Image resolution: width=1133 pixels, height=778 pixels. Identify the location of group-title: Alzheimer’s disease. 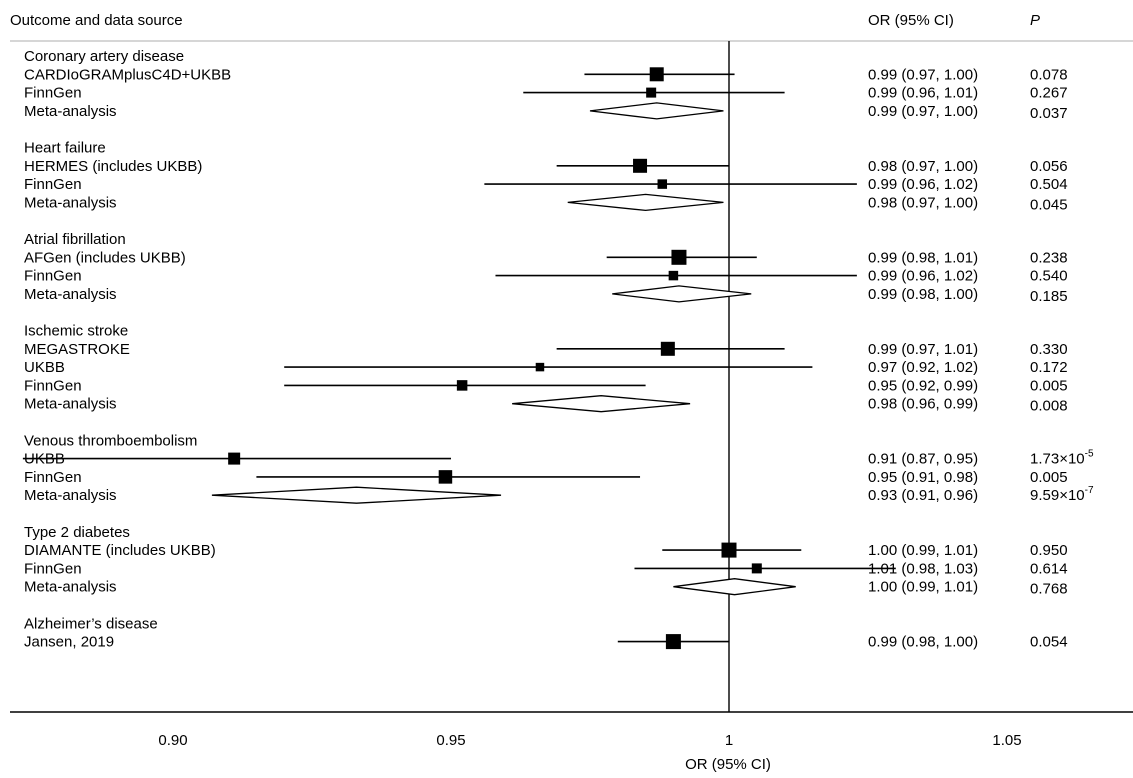
(91, 623).